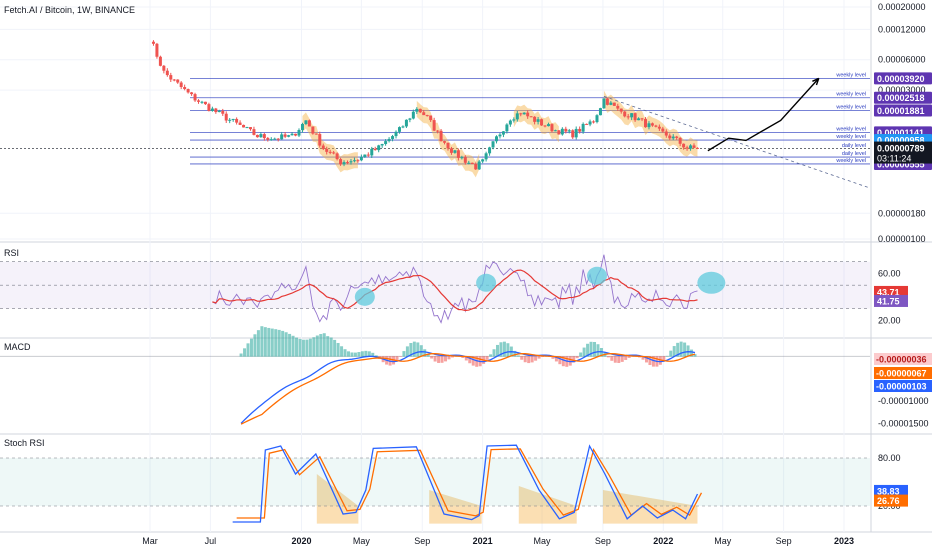 The width and height of the screenshot is (932, 550). I want to click on rsi-ma-line, so click(455, 290).